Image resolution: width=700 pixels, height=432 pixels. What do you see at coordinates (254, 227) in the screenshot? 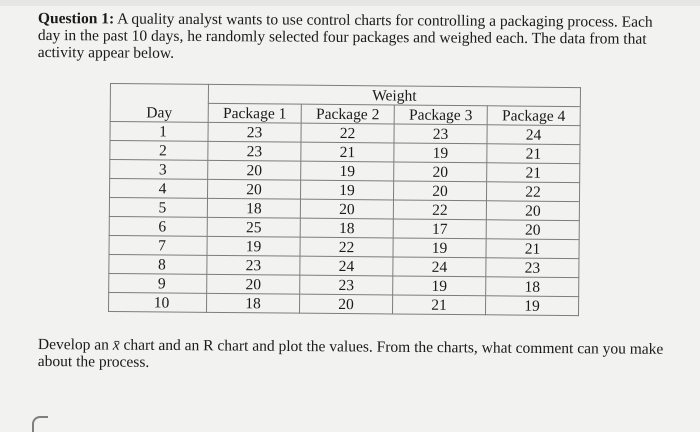
I see `weight-cell: 25` at bounding box center [254, 227].